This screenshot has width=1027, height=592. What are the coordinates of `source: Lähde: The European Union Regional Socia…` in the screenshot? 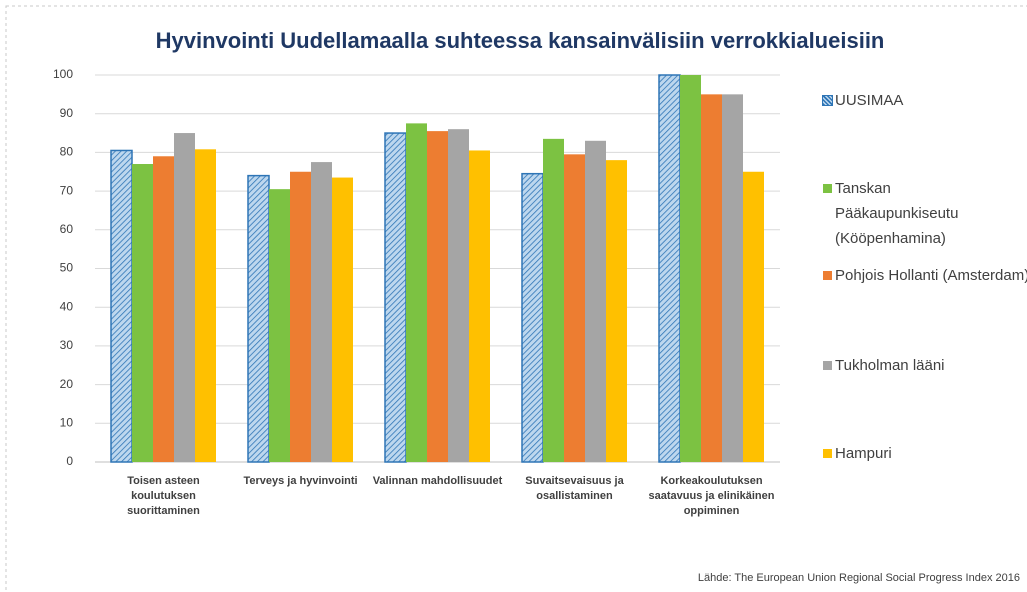 It's located at (859, 578).